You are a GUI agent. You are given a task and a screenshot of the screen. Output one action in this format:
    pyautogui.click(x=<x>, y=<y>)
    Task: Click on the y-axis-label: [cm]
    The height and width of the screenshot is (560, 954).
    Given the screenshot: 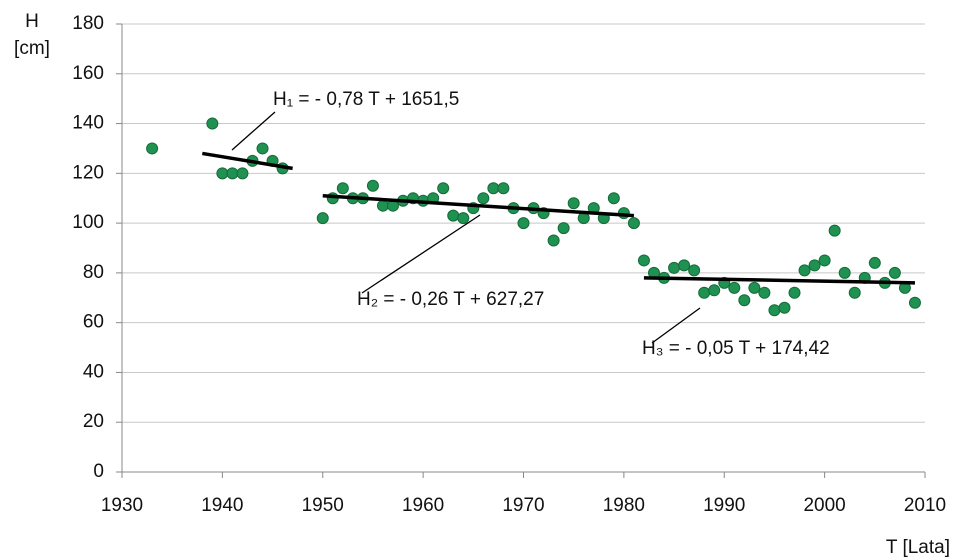 What is the action you would take?
    pyautogui.click(x=32, y=48)
    